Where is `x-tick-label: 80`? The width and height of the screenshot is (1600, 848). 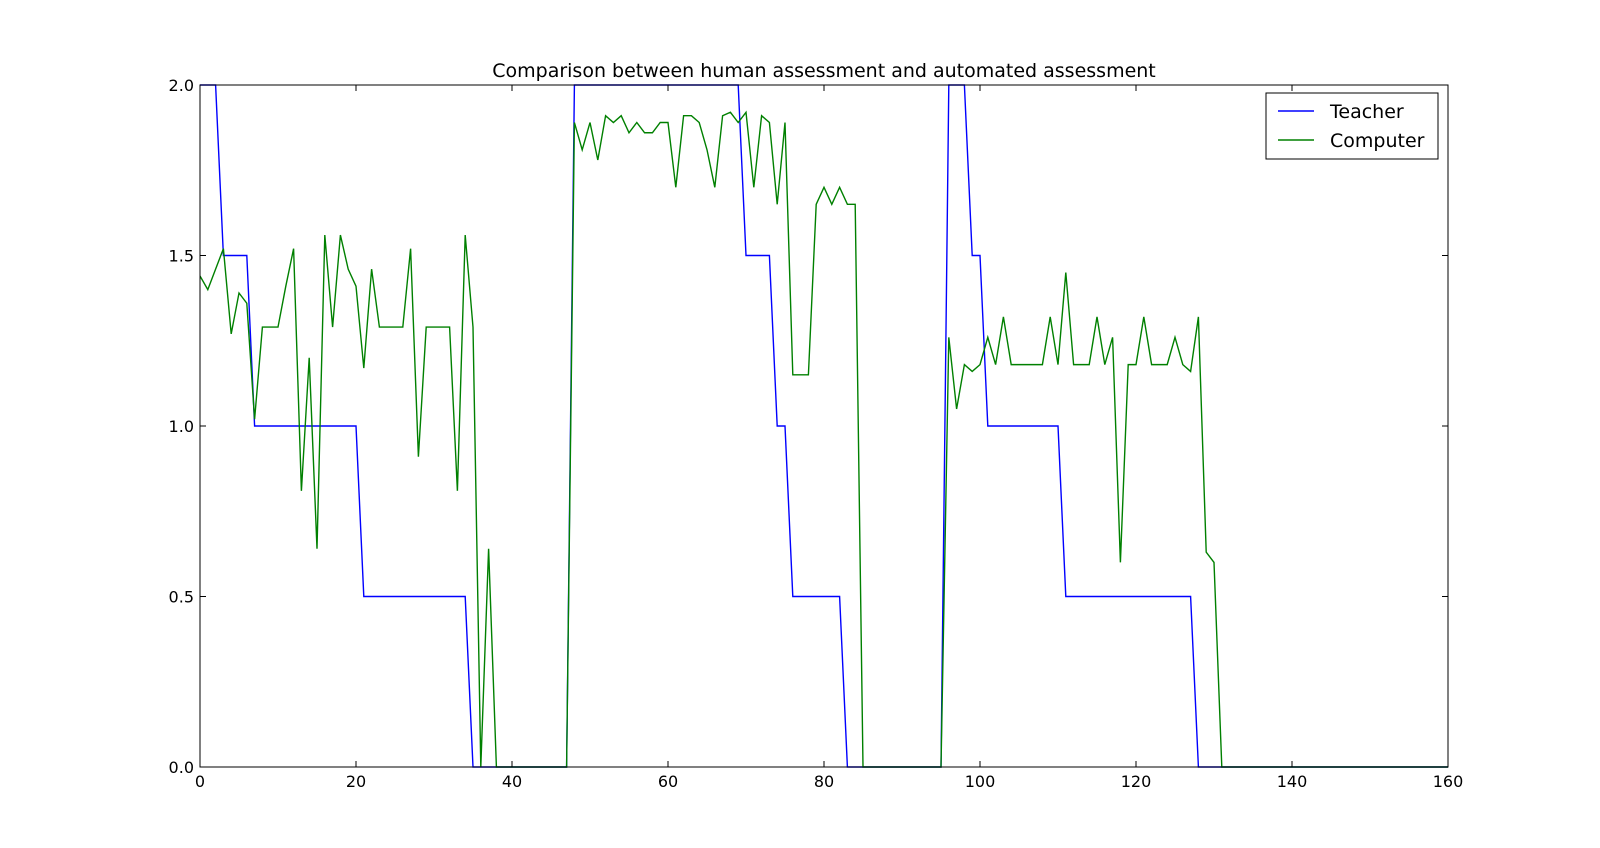 x-tick-label: 80 is located at coordinates (824, 781).